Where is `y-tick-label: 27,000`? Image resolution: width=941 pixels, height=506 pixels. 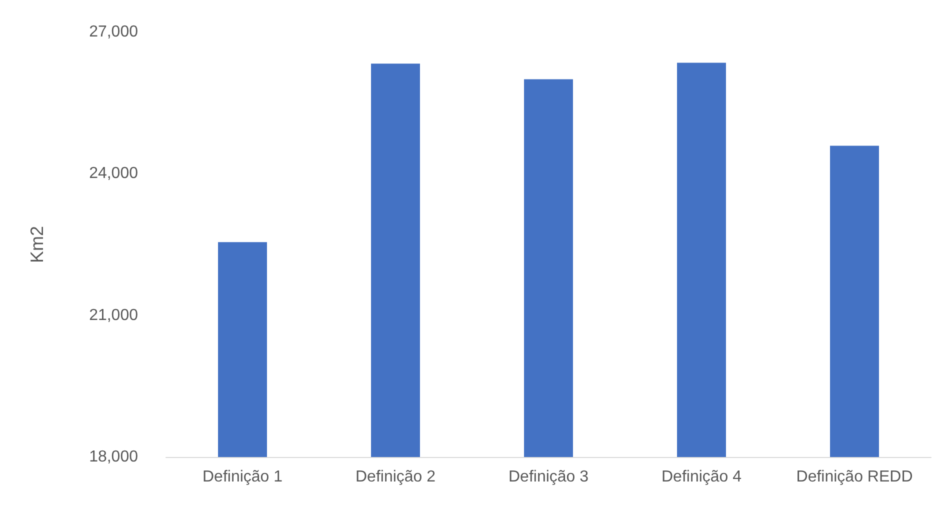
y-tick-label: 27,000 is located at coordinates (113, 32).